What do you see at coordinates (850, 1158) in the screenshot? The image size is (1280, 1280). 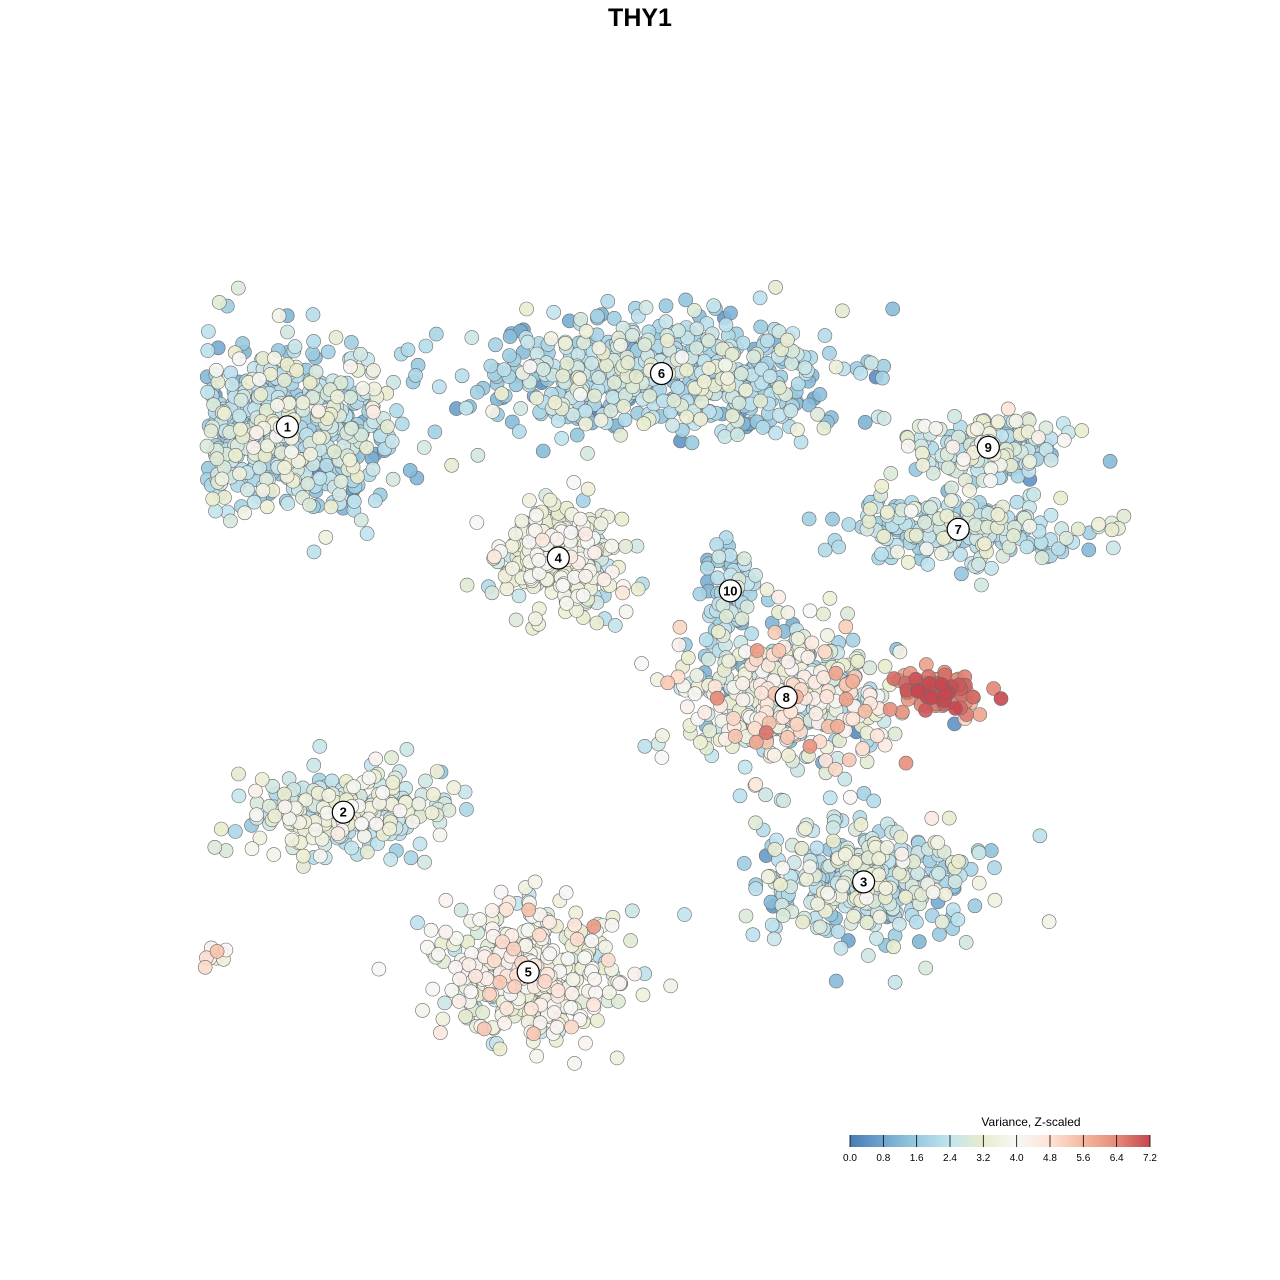 I see `legend-tick-label: 0.0` at bounding box center [850, 1158].